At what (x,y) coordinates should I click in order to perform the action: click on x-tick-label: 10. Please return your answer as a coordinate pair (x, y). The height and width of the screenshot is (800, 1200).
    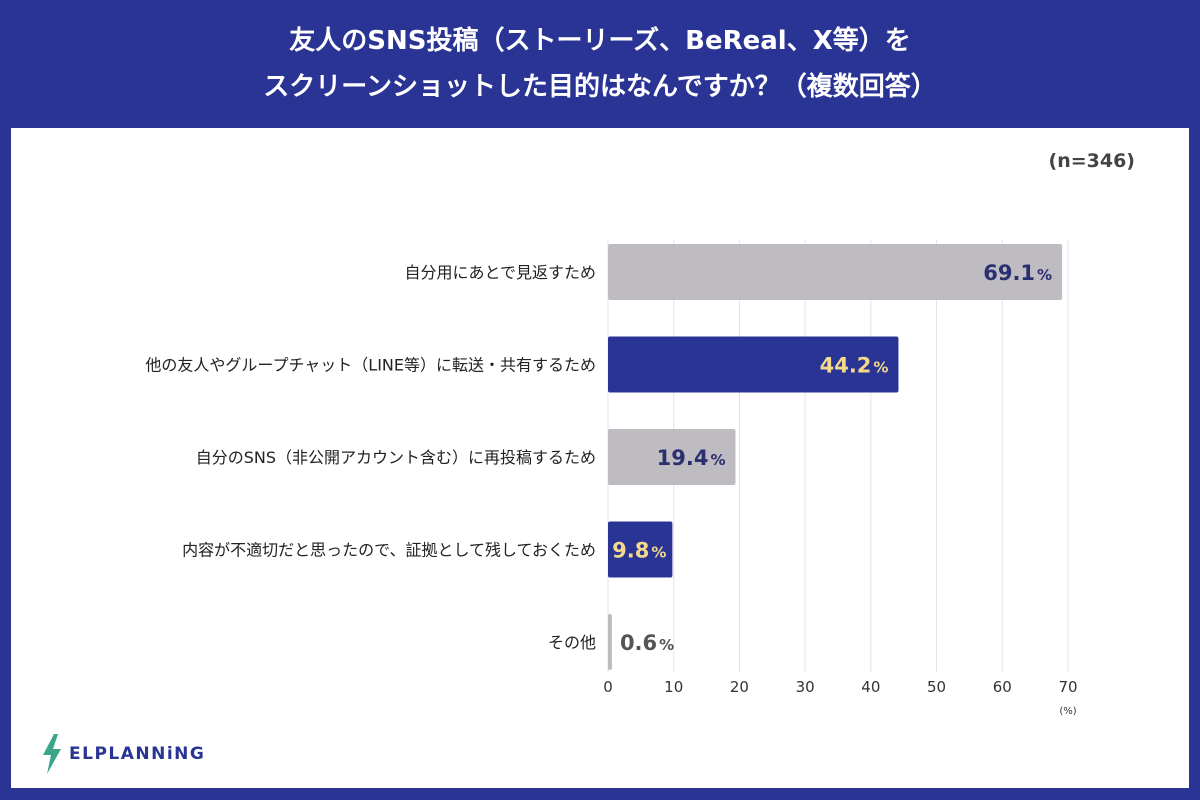
    Looking at the image, I should click on (673, 687).